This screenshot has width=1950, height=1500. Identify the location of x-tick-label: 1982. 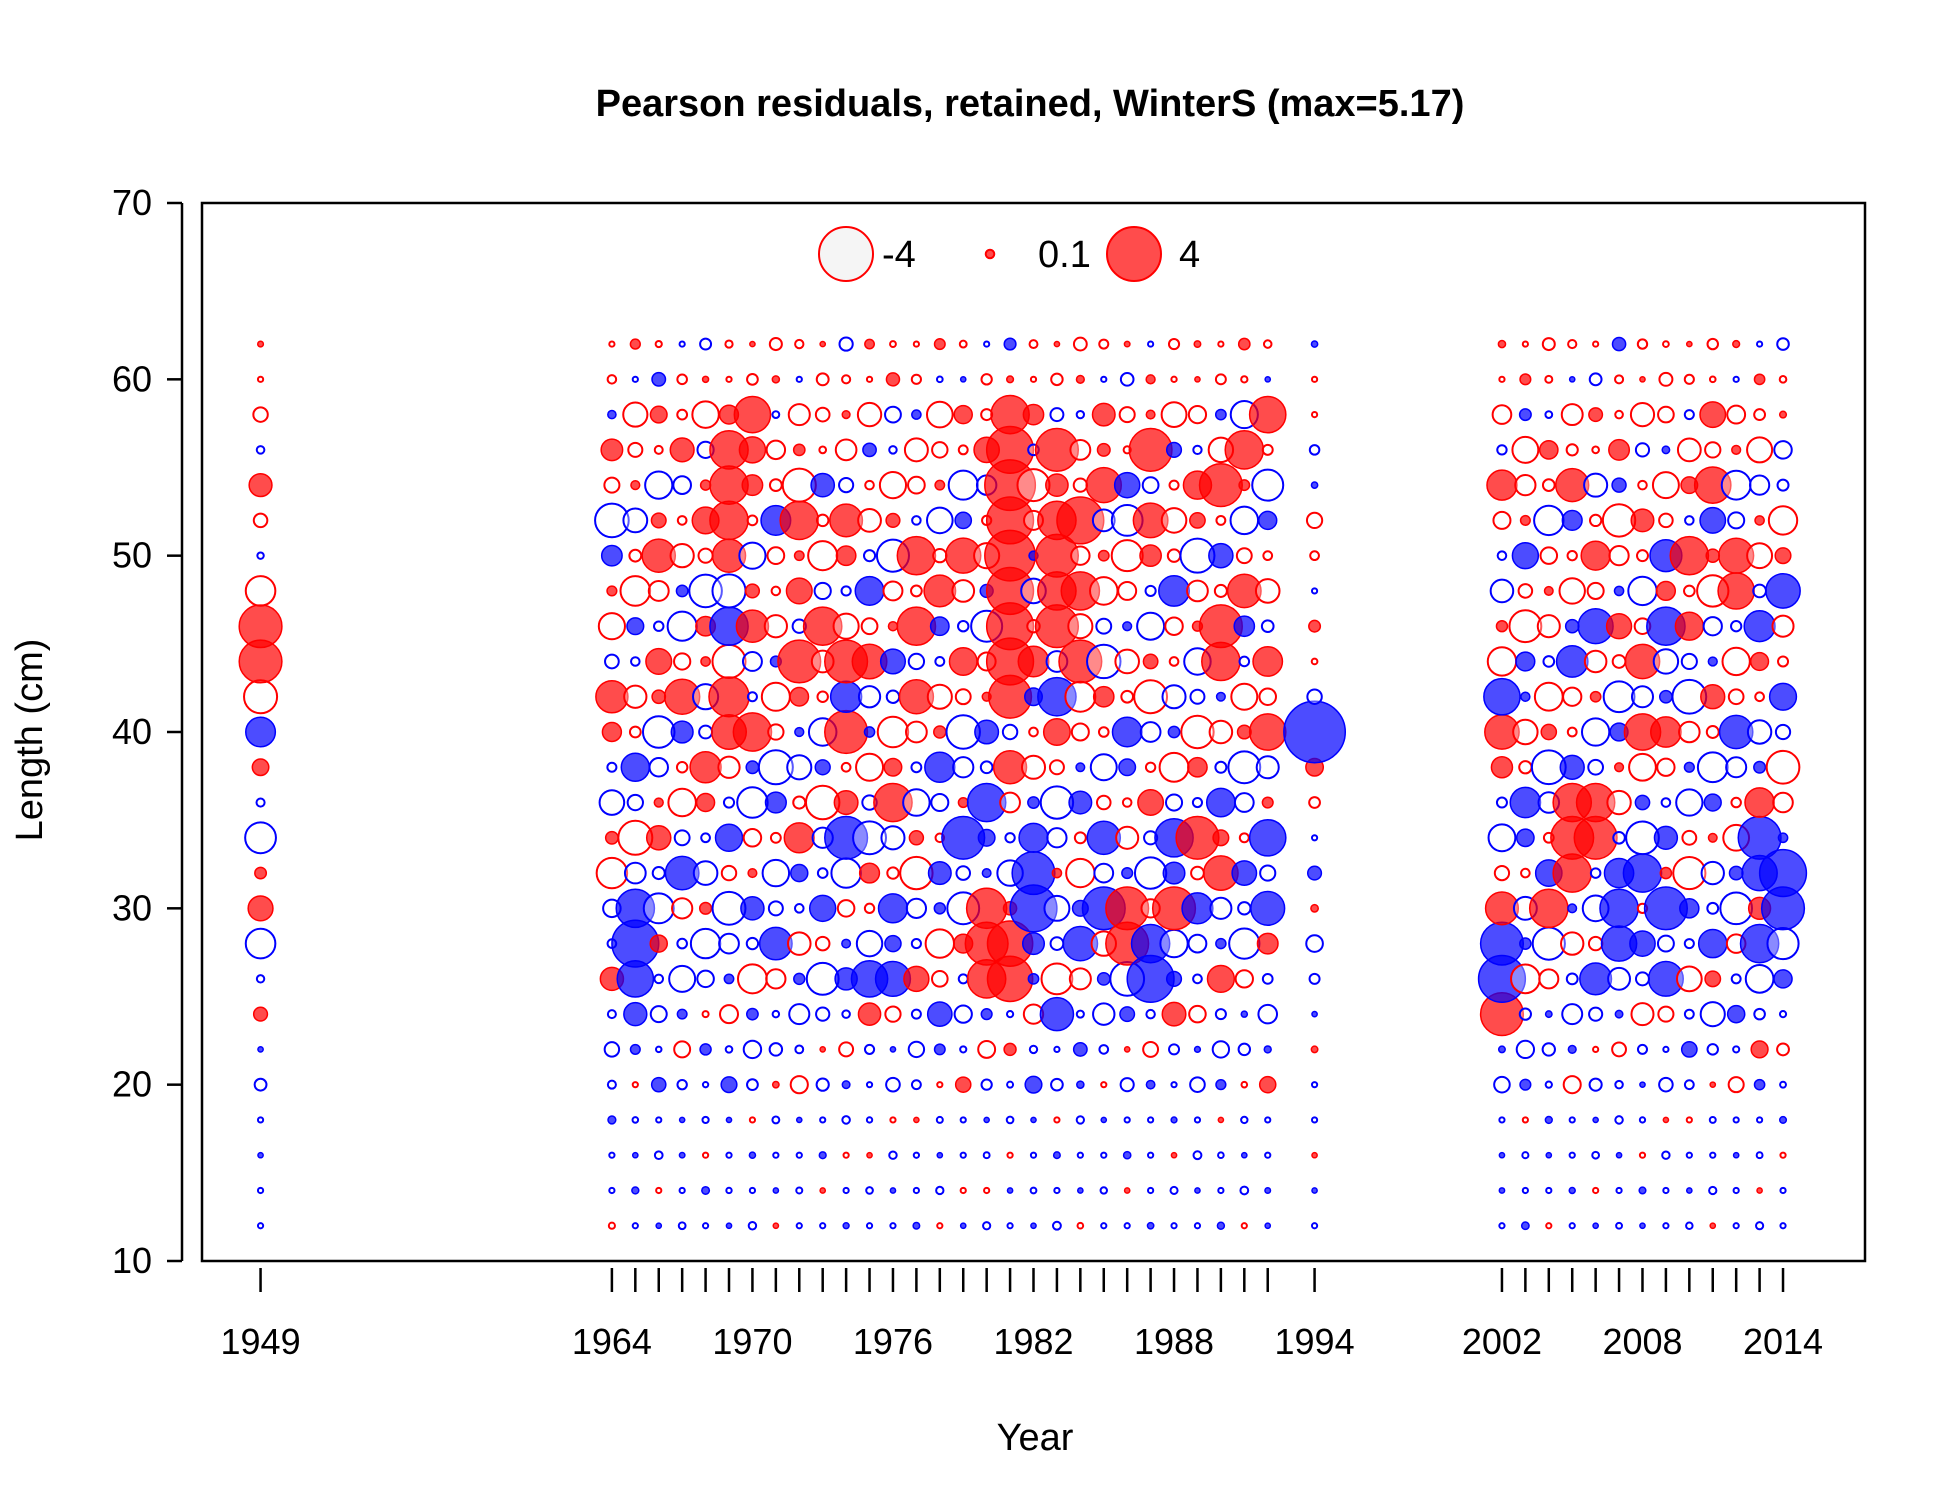
(1033, 1341).